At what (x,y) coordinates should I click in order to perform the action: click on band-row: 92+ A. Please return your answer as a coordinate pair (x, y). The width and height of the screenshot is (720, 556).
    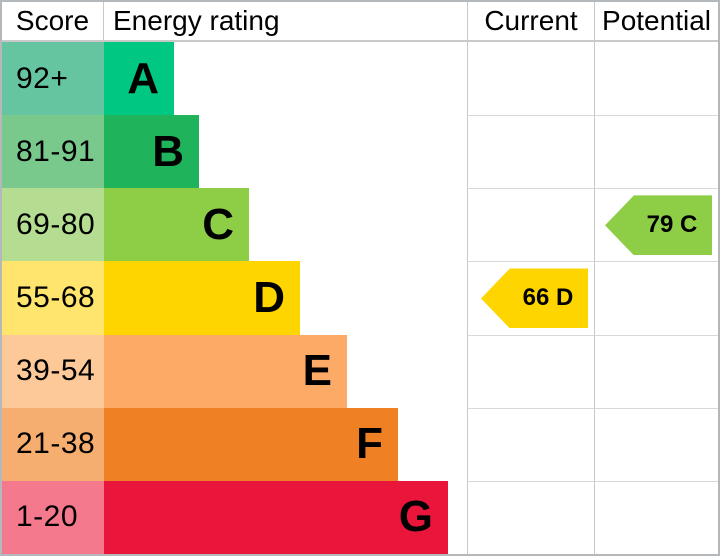
    Looking at the image, I should click on (360, 79).